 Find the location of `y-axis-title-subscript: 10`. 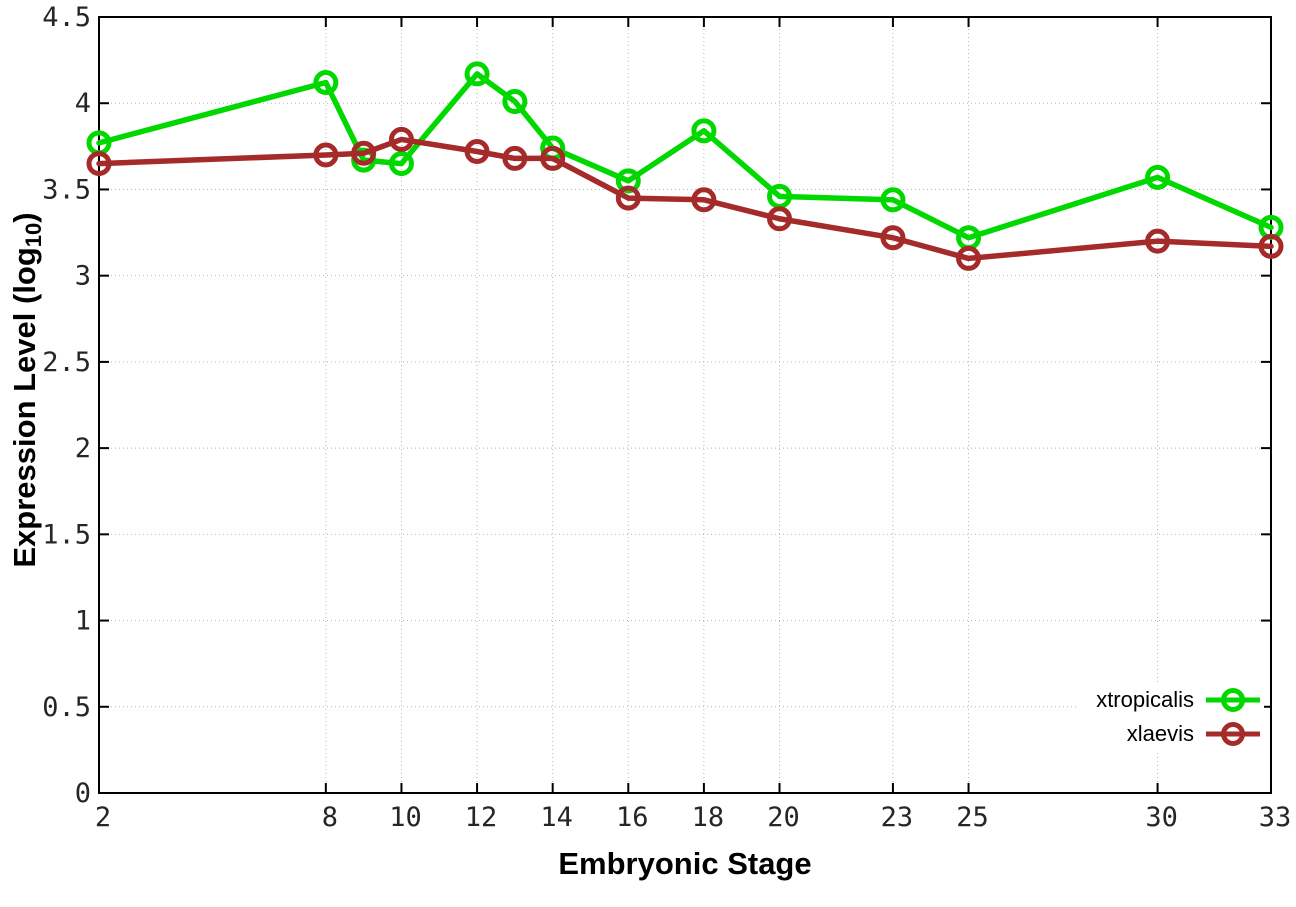

y-axis-title-subscript: 10 is located at coordinates (34, 235).